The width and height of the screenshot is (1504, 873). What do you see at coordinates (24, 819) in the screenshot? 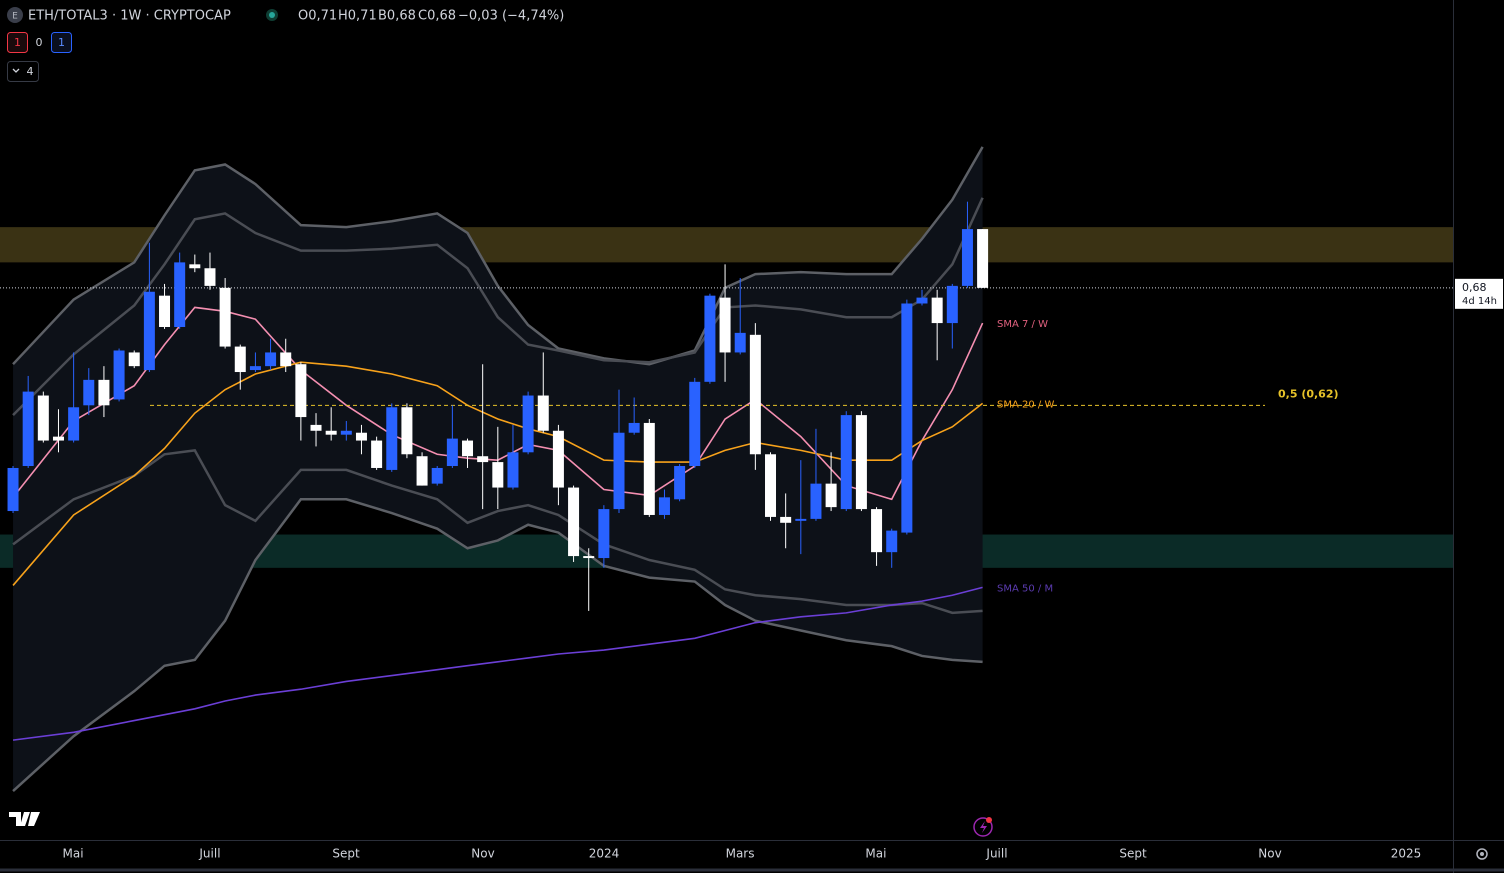
I see `tv-logo` at bounding box center [24, 819].